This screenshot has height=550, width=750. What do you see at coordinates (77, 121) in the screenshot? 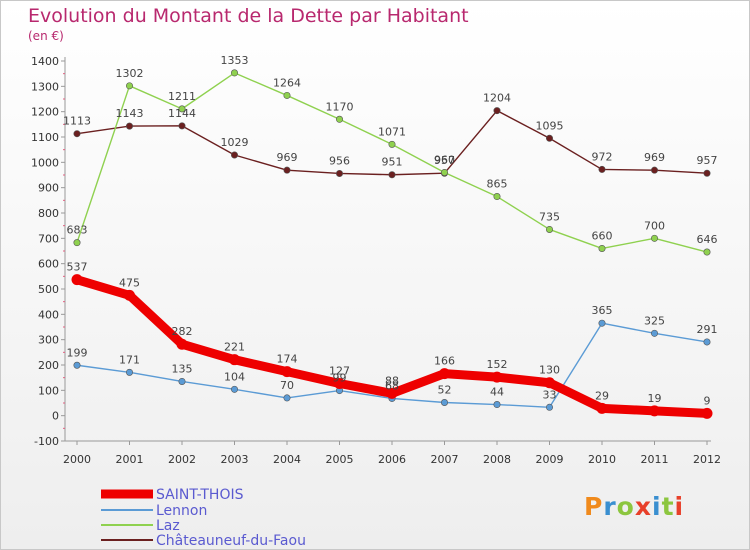
I see `data-label: 1113` at bounding box center [77, 121].